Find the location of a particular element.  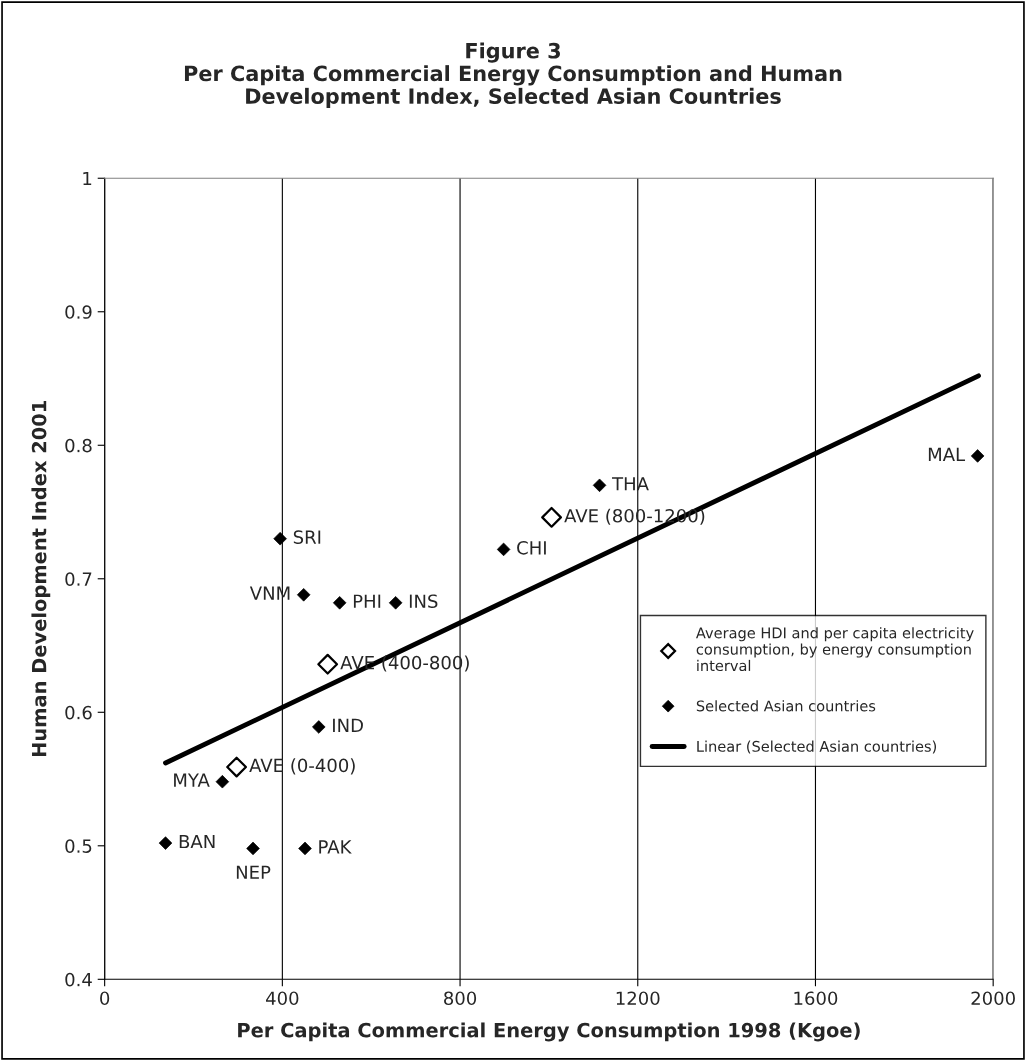

chart-title: Figure 3 Per Capita Commercial Energy Consumption and Human Development Index, Selected Asian Countries is located at coordinates (513, 75).